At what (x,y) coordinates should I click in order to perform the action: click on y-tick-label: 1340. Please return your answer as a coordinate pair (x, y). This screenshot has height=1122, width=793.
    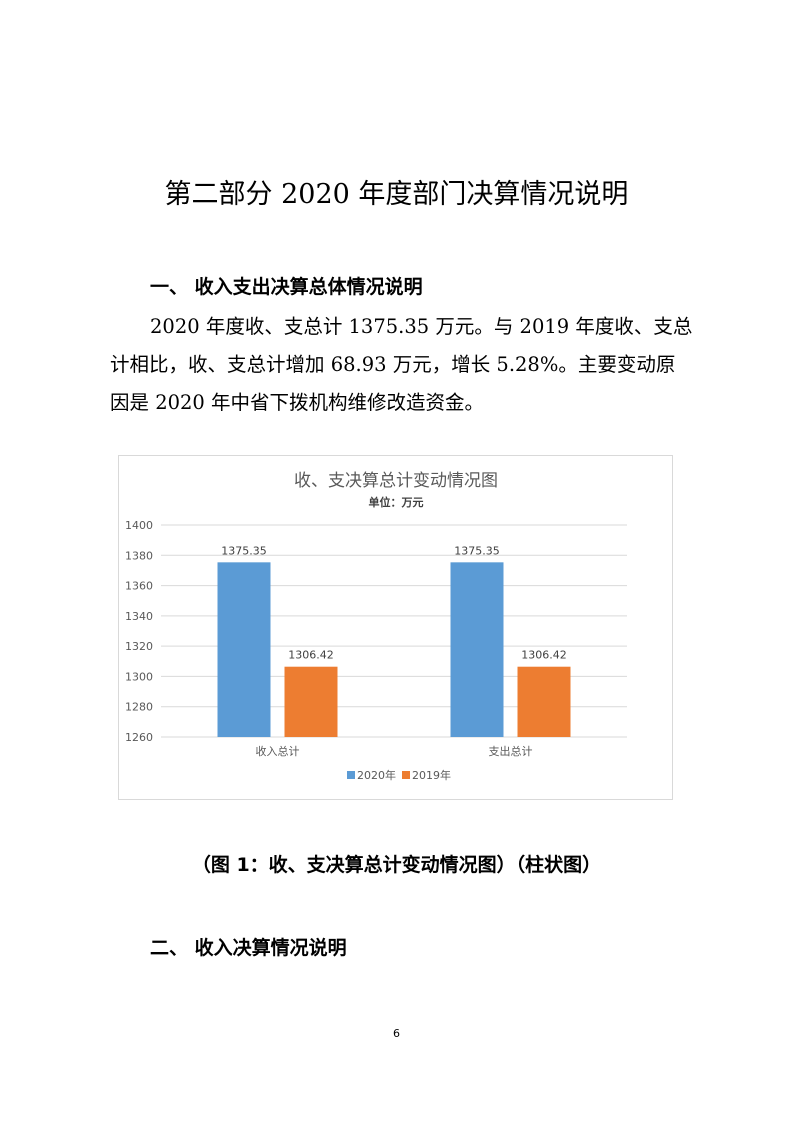
    Looking at the image, I should click on (139, 616).